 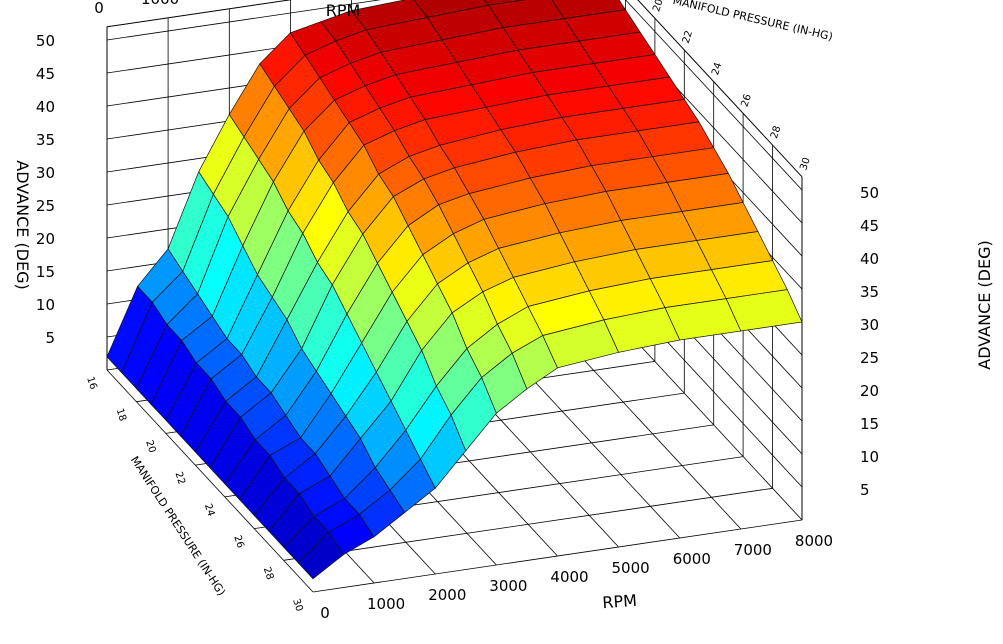 I want to click on map-tick-top: 26, so click(x=747, y=101).